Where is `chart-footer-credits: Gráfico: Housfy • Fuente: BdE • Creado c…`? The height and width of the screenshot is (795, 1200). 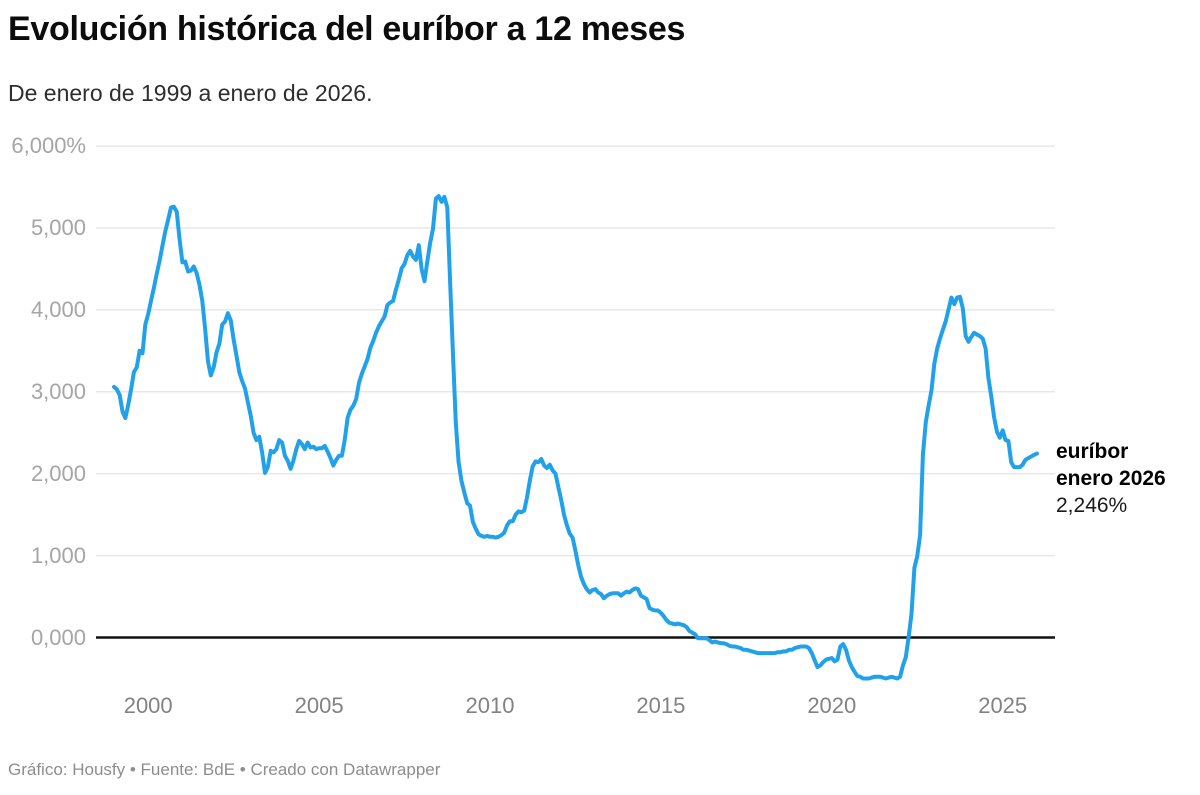
chart-footer-credits: Gráfico: Housfy • Fuente: BdE • Creado c… is located at coordinates (224, 769).